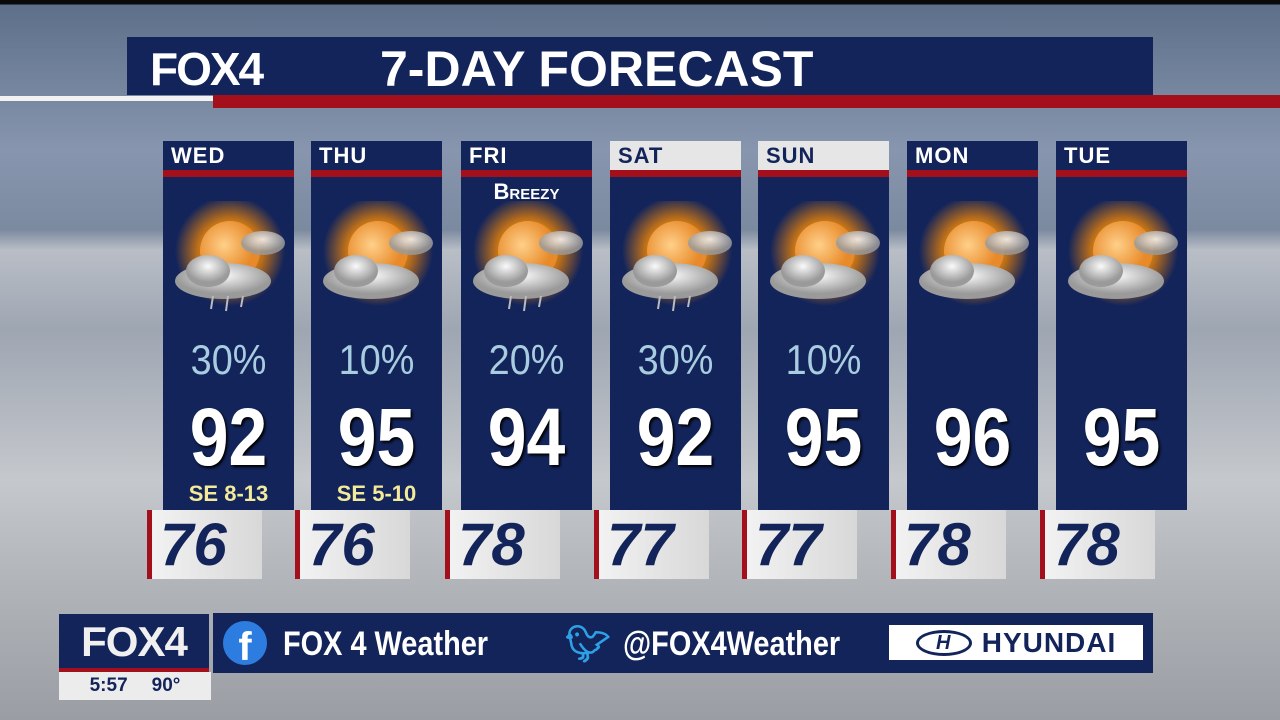  Describe the element at coordinates (245, 645) in the screenshot. I see `facebook-icon: f` at that location.